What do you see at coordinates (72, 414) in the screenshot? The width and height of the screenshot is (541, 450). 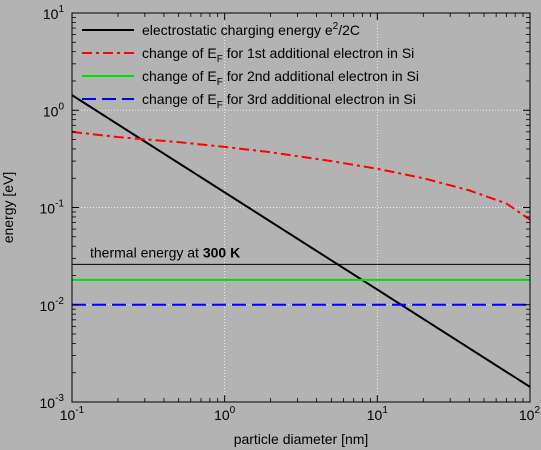 I see `x-tick-label: 10⁻¹` at bounding box center [72, 414].